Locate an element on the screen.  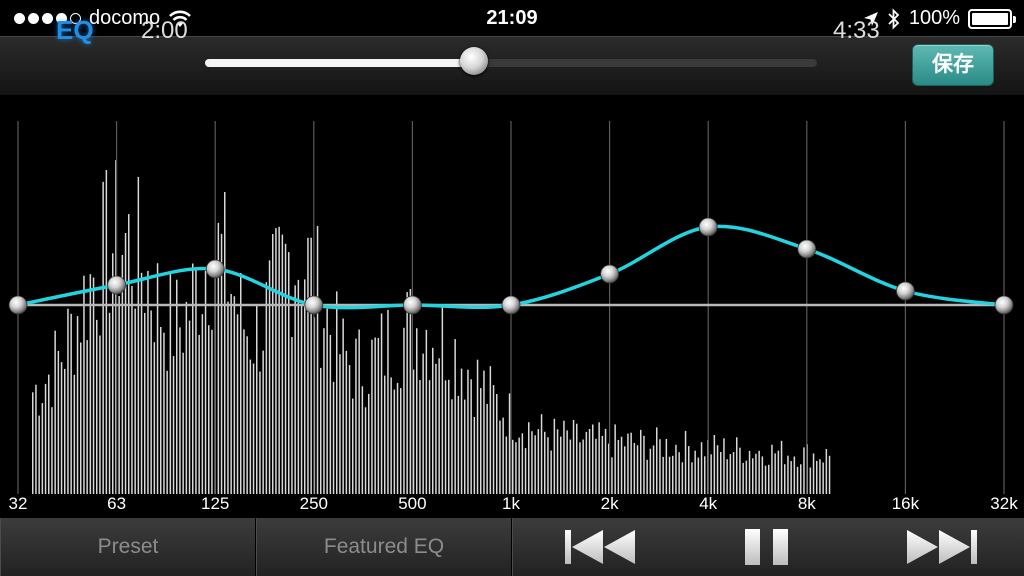
band-handle-16k is located at coordinates (905, 291).